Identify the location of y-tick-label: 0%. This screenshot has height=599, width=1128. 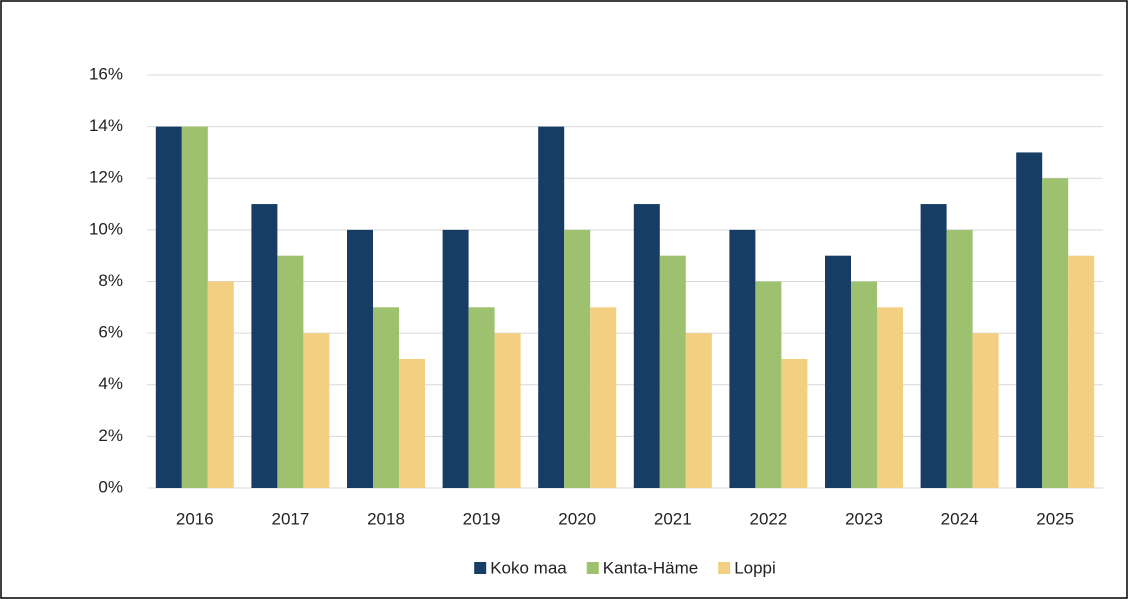
(110, 486).